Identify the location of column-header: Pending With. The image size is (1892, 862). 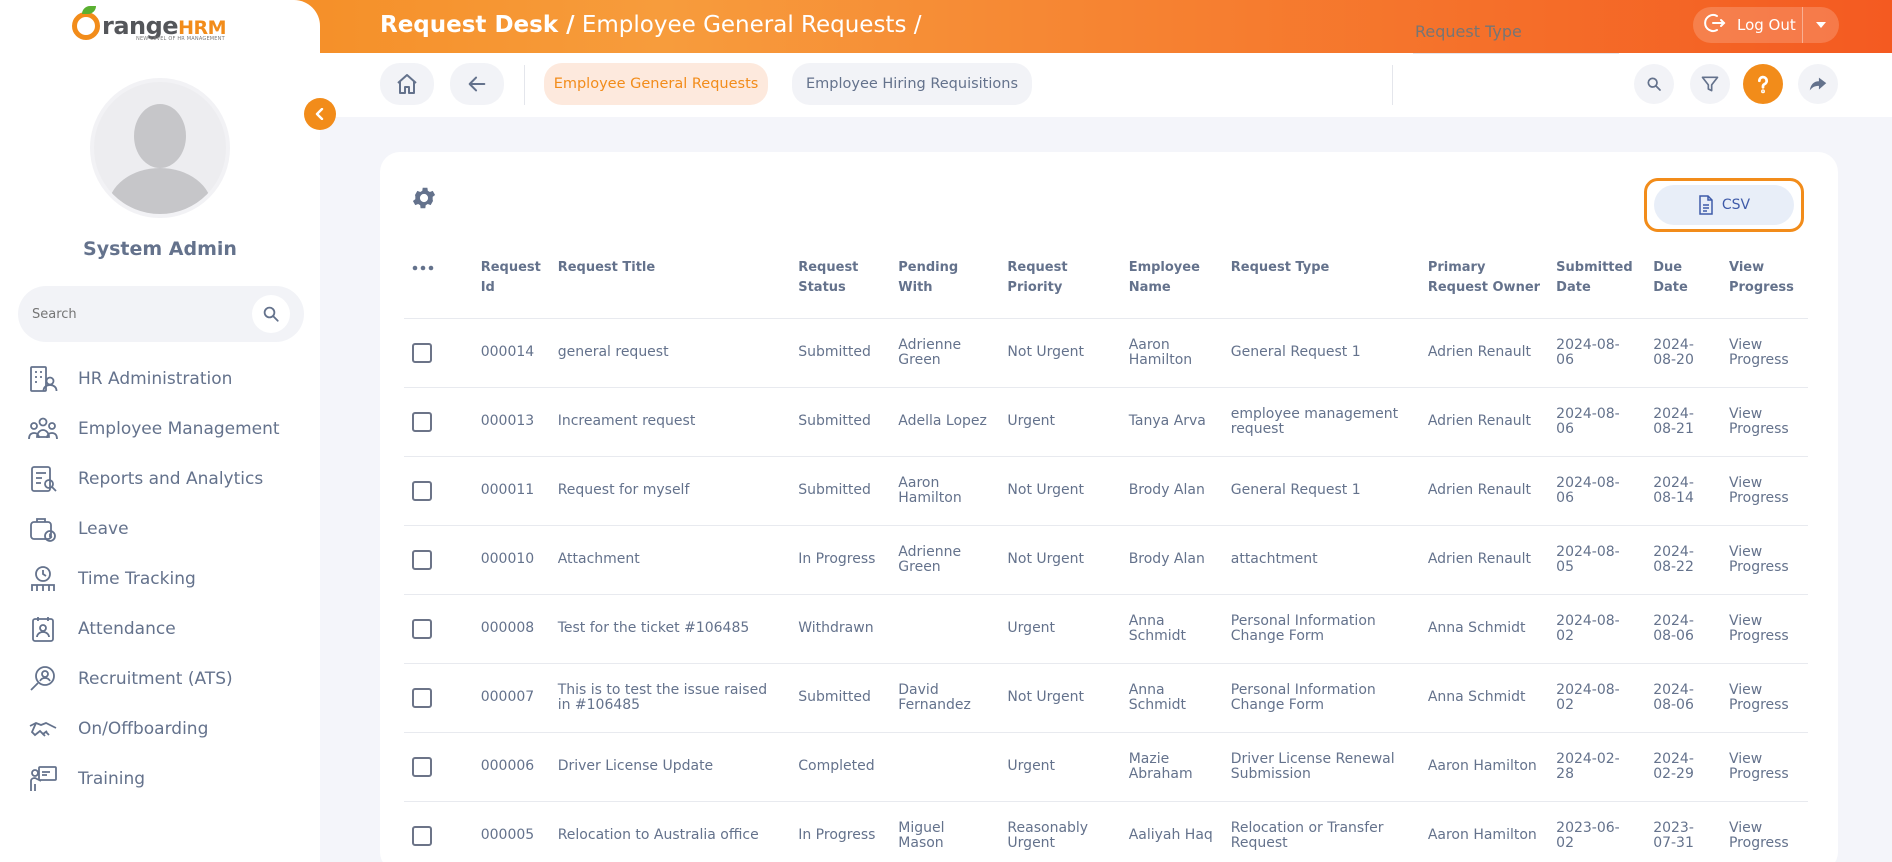
(945, 284).